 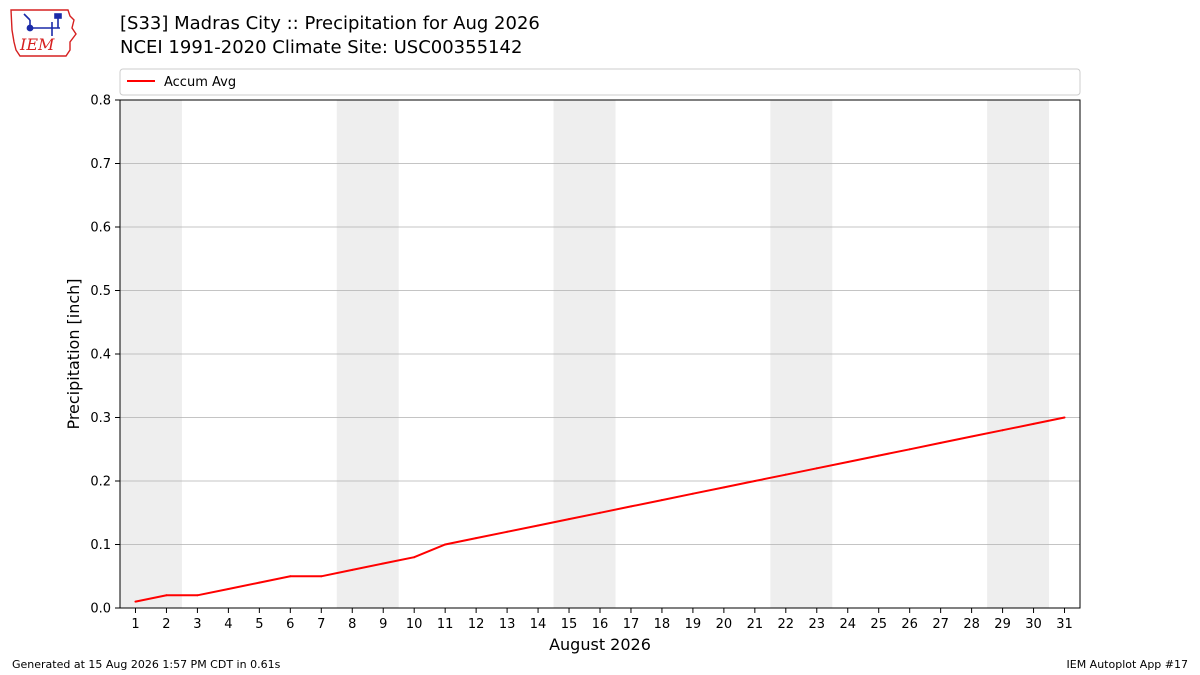 I want to click on x-tick-label: 5, so click(x=259, y=624).